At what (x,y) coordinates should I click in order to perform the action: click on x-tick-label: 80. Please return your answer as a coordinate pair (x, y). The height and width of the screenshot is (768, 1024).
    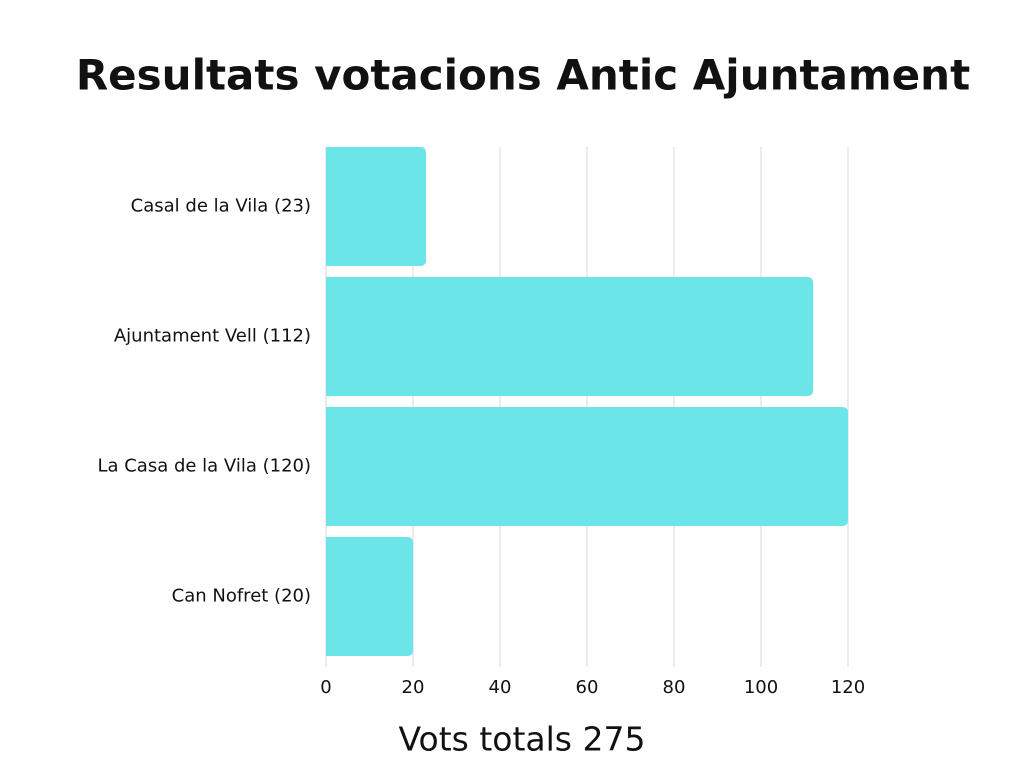
    Looking at the image, I should click on (674, 687).